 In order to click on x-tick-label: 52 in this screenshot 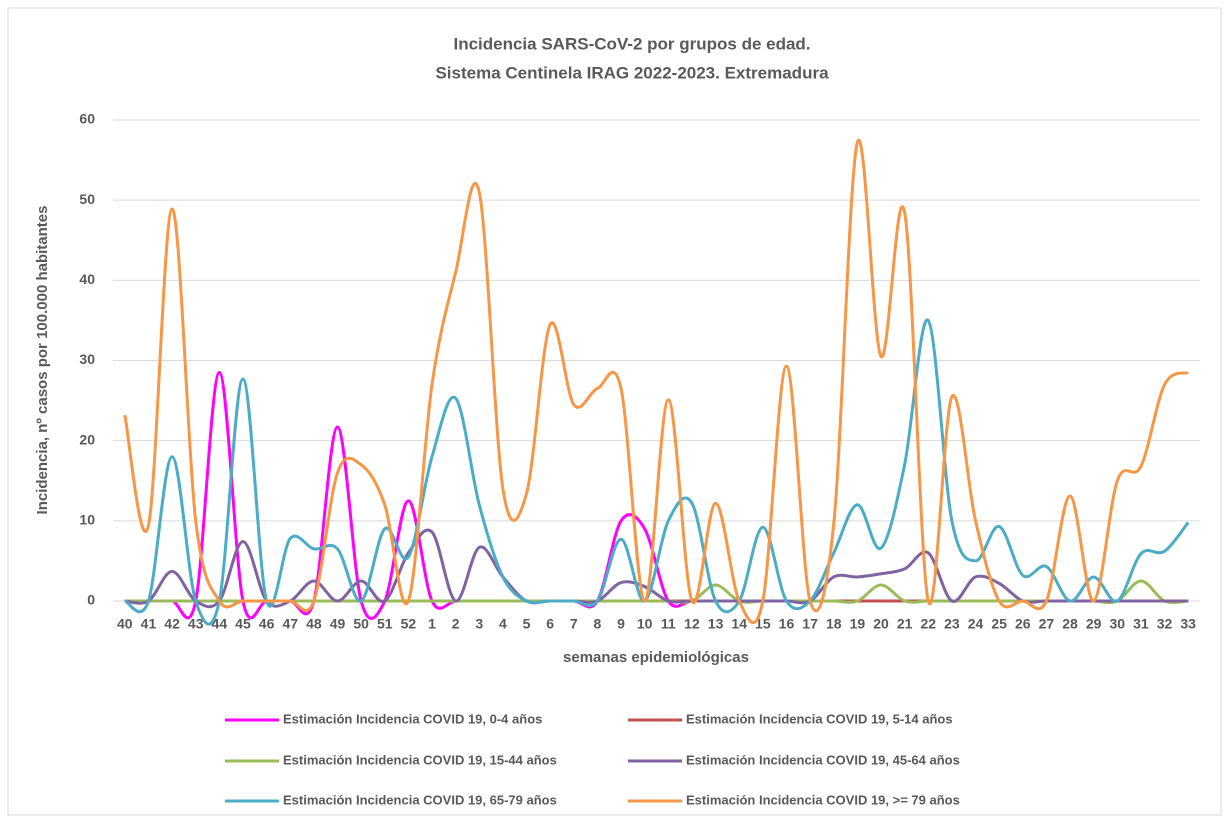, I will do `click(409, 624)`.